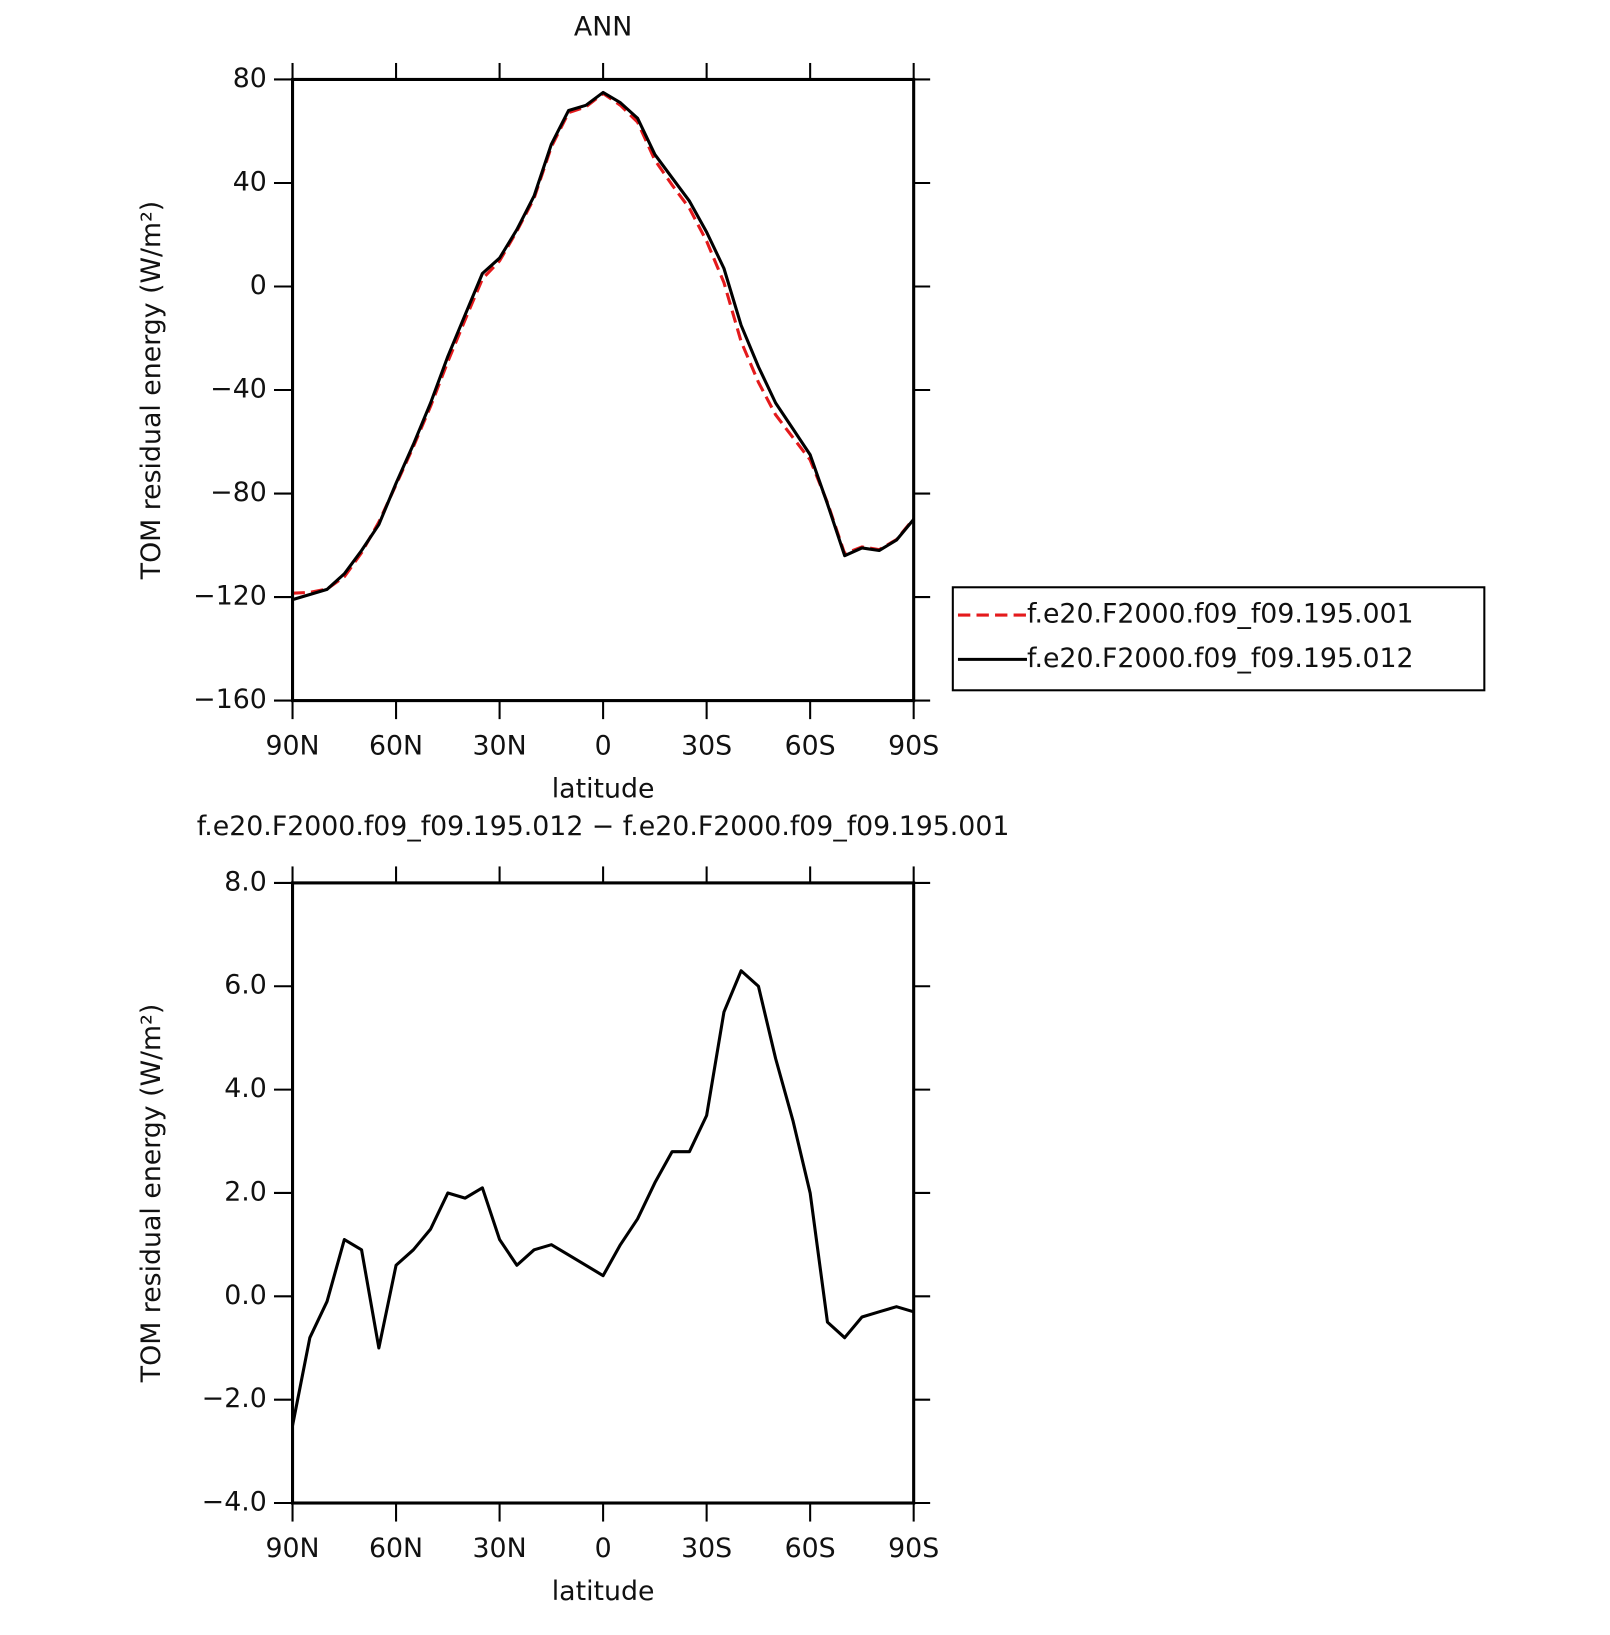  What do you see at coordinates (230, 699) in the screenshot?
I see `y-tick-label: −160` at bounding box center [230, 699].